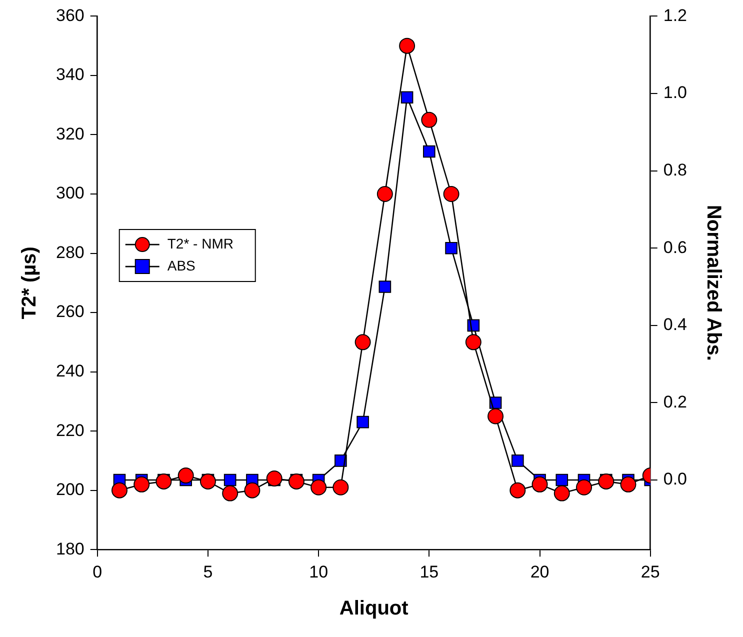 The width and height of the screenshot is (743, 637). Describe the element at coordinates (675, 15) in the screenshot. I see `y2-tick-label: 1.2` at that location.